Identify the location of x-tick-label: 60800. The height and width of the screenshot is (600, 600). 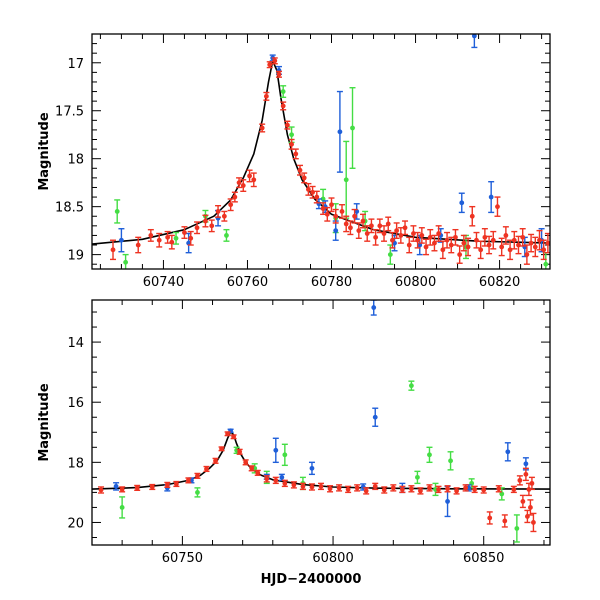
(332, 558).